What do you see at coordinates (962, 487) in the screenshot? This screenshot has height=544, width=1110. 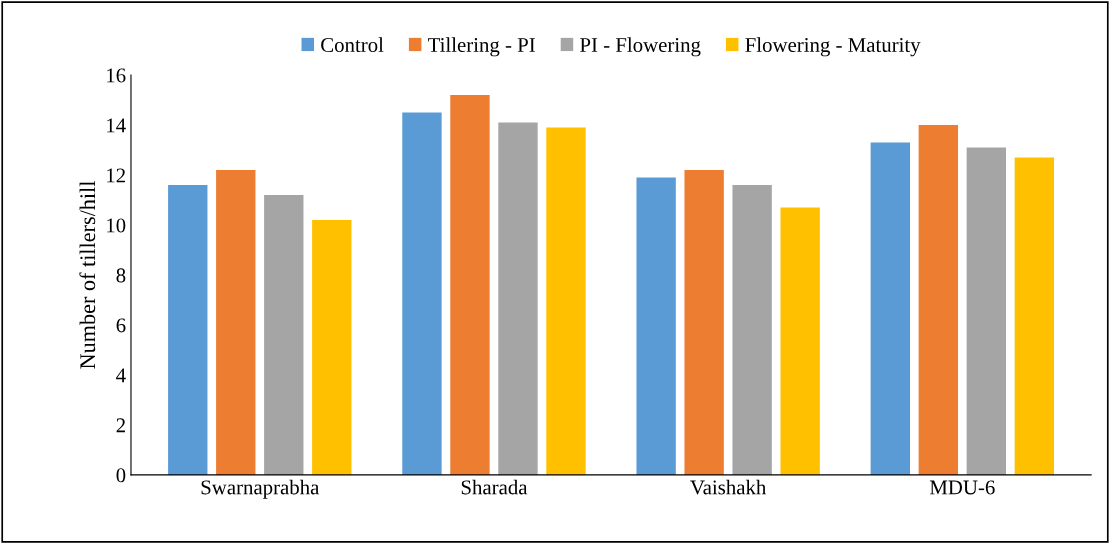 I see `x-tick-label: MDU-6` at bounding box center [962, 487].